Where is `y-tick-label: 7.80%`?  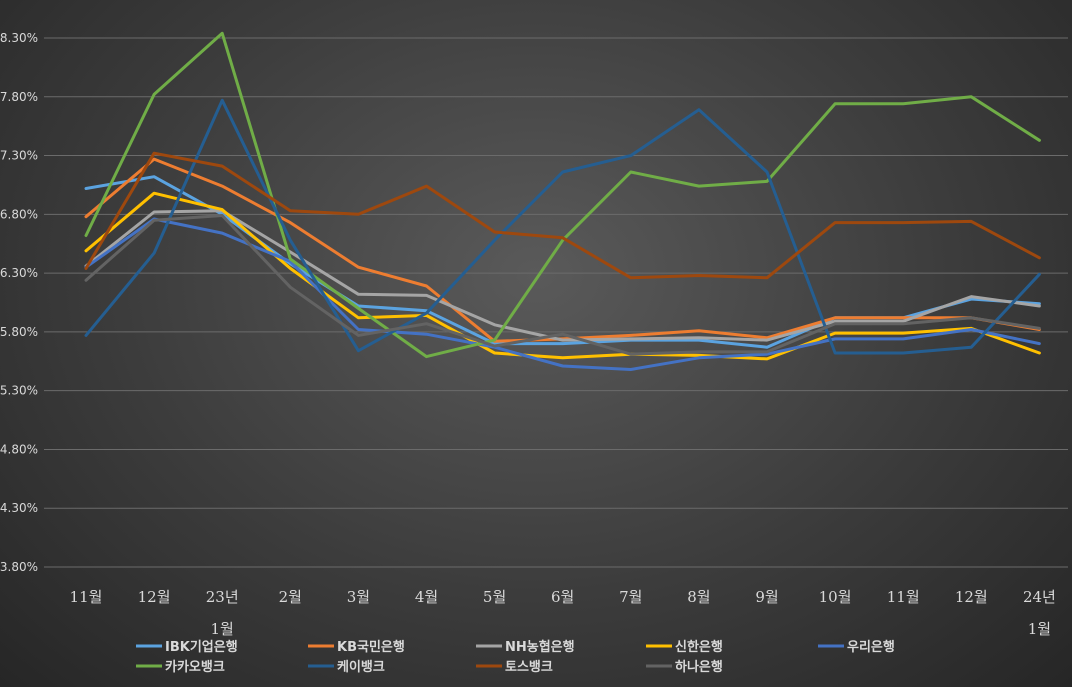 y-tick-label: 7.80% is located at coordinates (19, 97).